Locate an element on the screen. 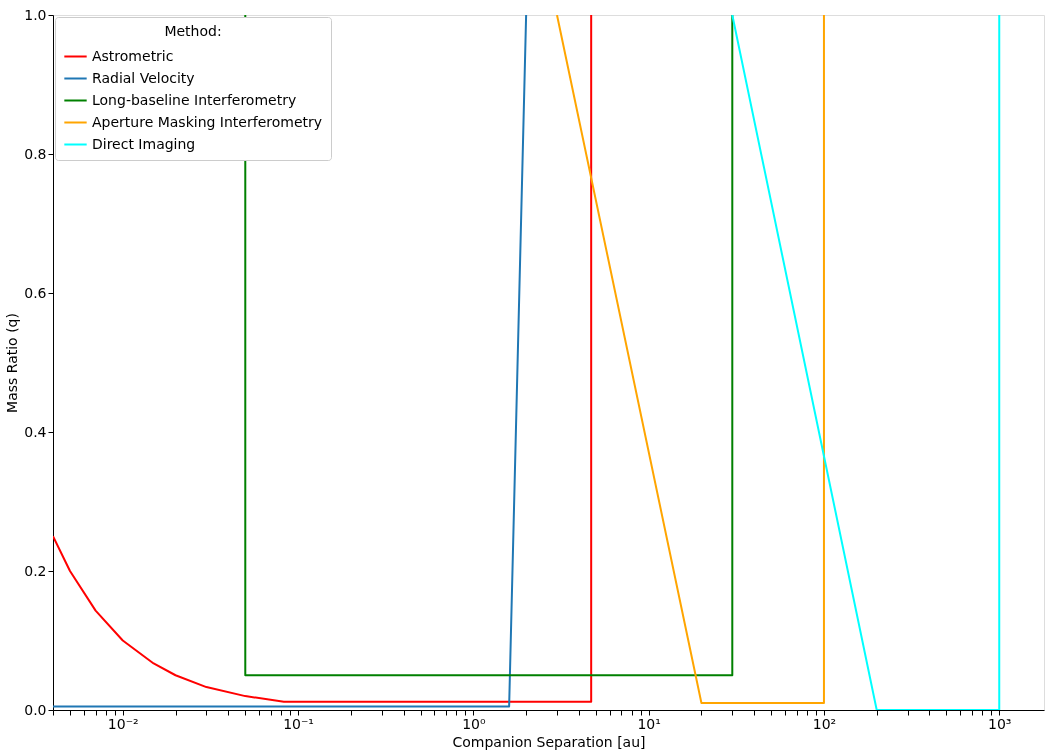 Image resolution: width=1048 pixels, height=754 pixels. x-tick-label: 10³ is located at coordinates (1000, 723).